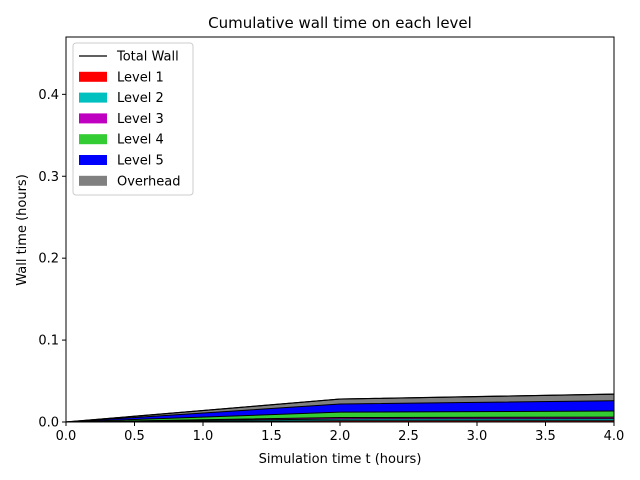  I want to click on x-axis-ticks: 0.0 0.5 1.0 1.5 2.0 2.5 3.0 3.5 4.0, so click(340, 433).